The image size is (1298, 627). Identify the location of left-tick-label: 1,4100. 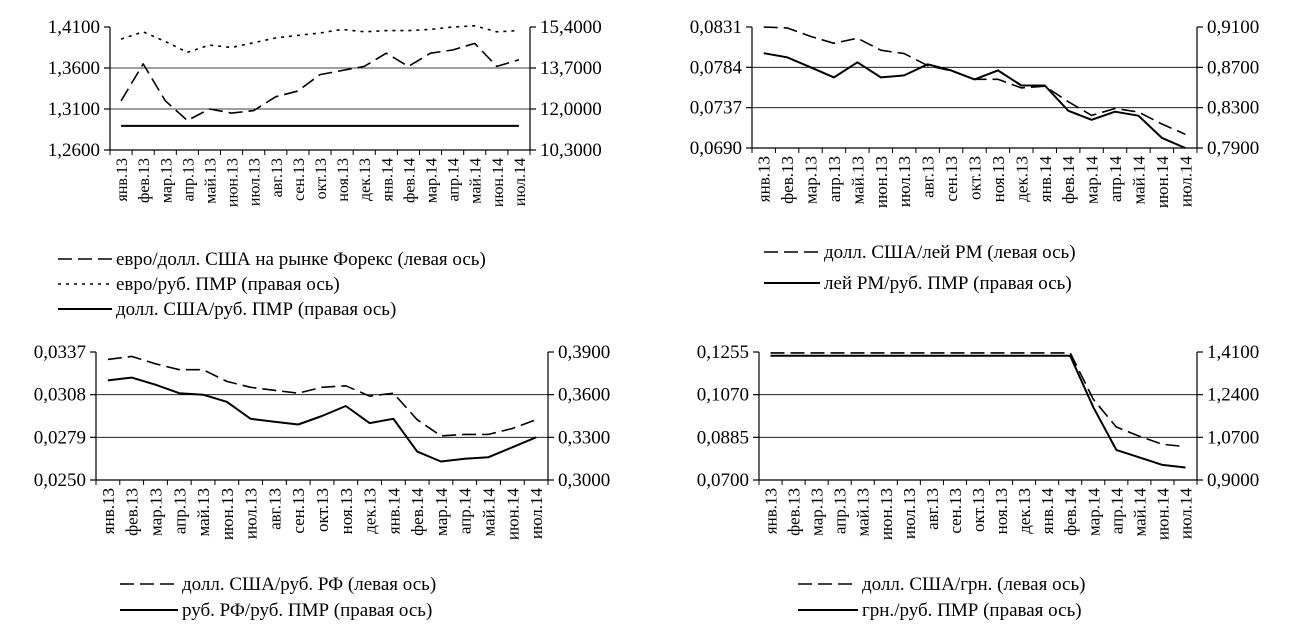
(74, 27).